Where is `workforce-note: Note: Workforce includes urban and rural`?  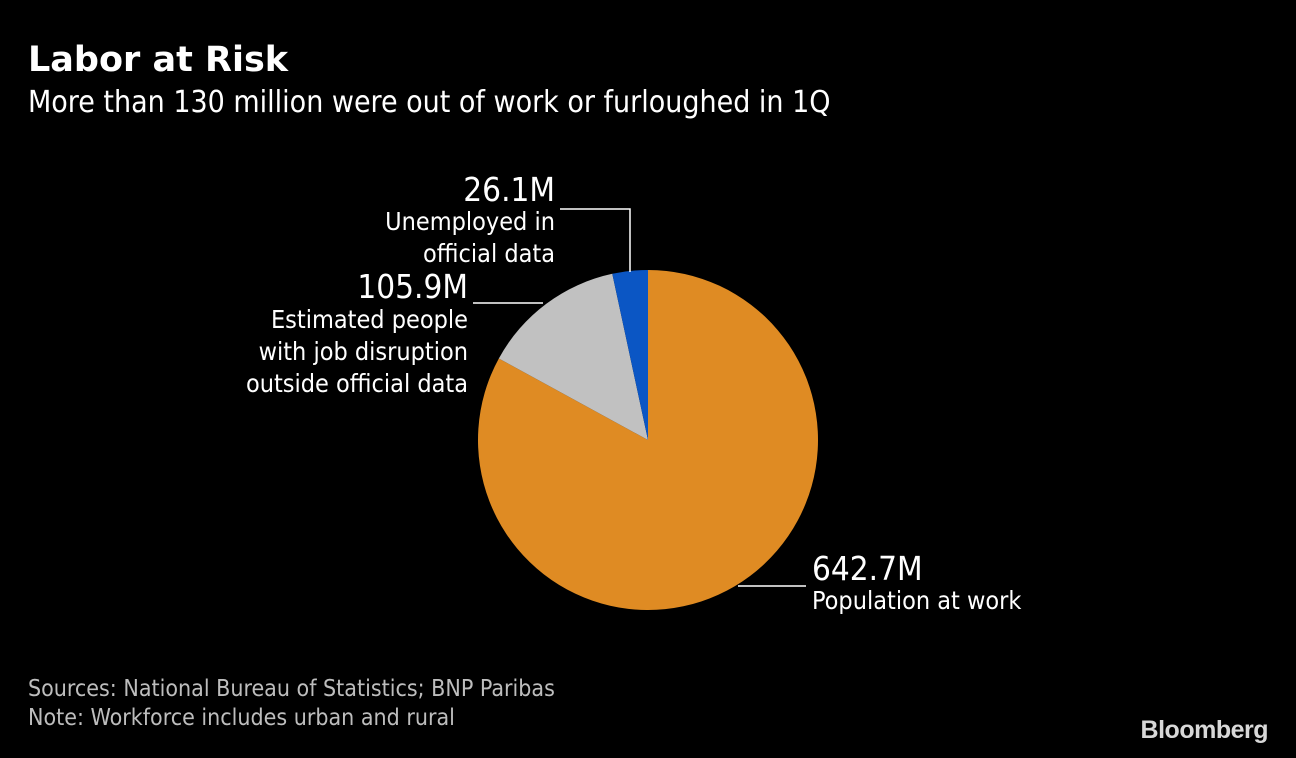 workforce-note: Note: Workforce includes urban and rural is located at coordinates (241, 718).